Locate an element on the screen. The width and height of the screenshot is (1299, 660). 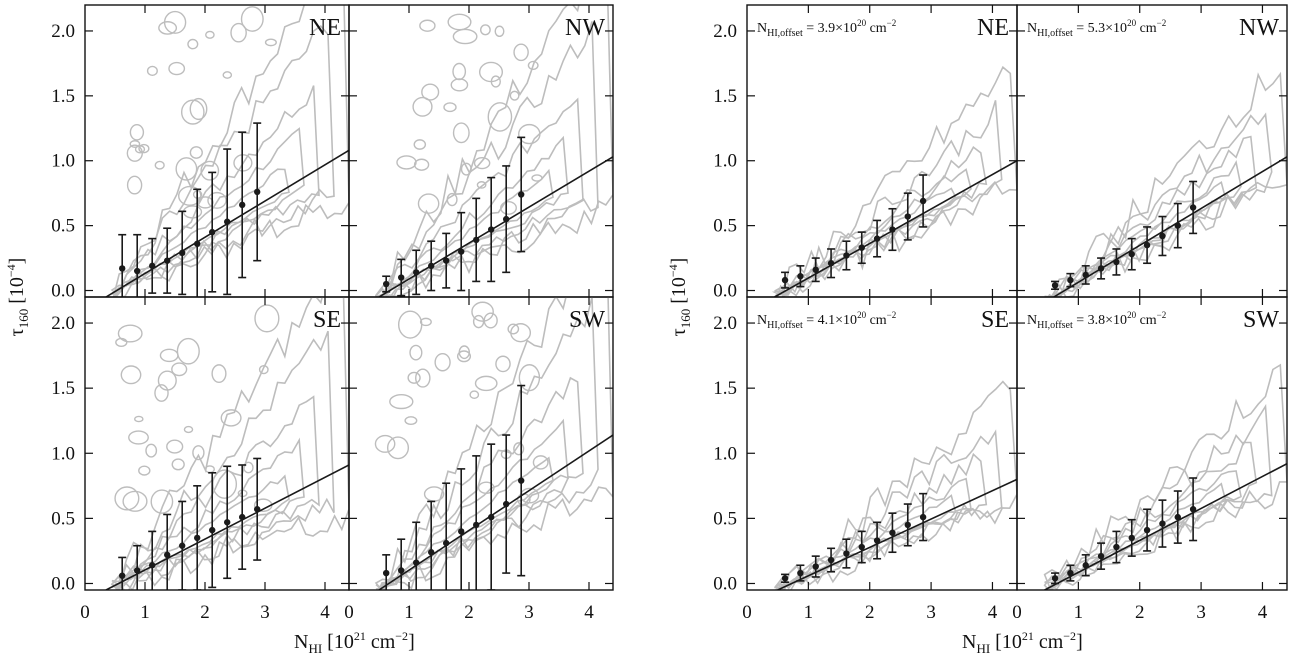
offset-label: NHI,offset = 5.3×1020 cm−2 is located at coordinates (1096, 28).